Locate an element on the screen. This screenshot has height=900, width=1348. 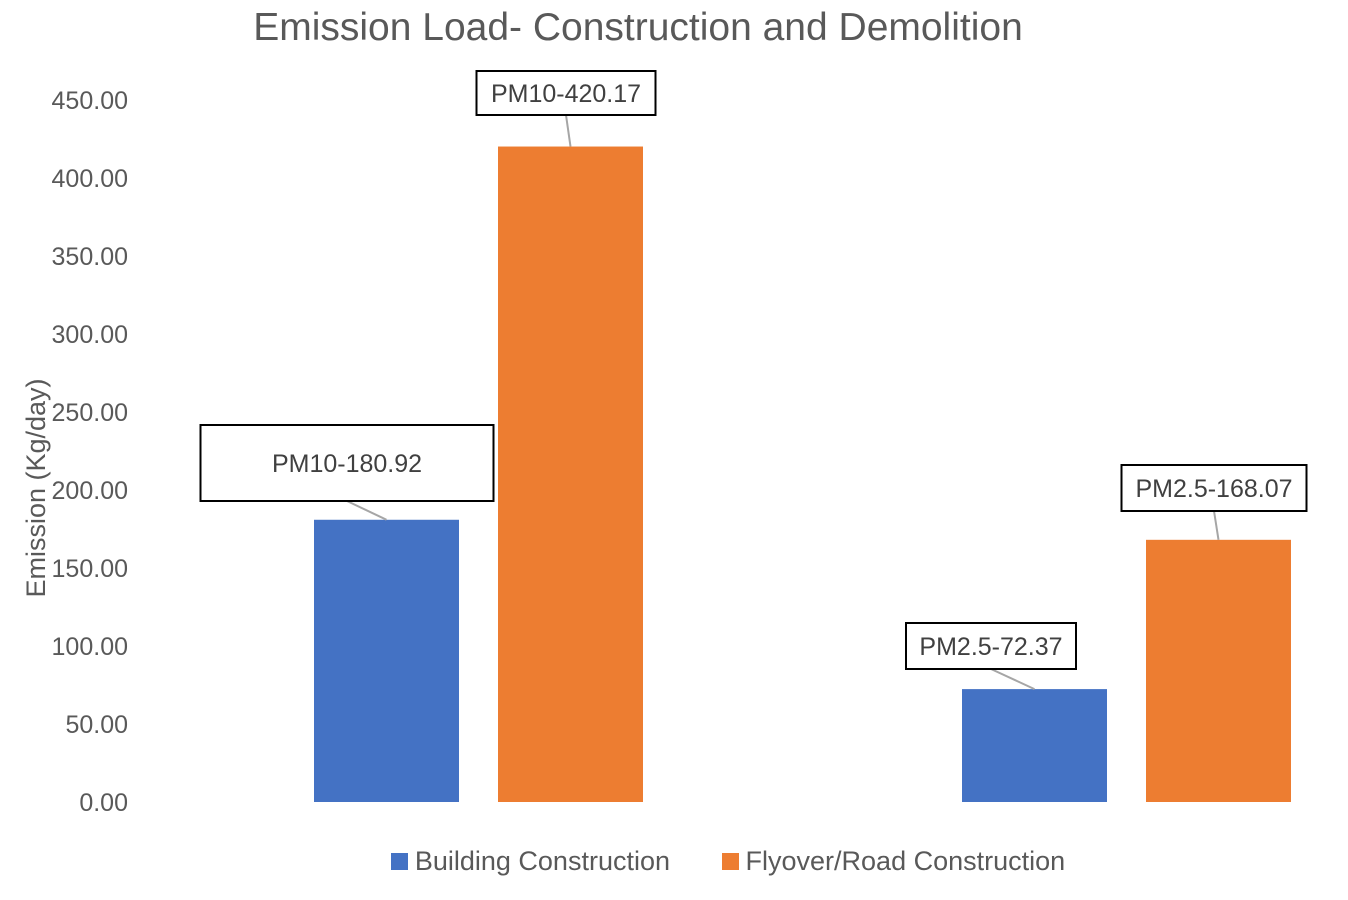
y-tick-label: 100.00 is located at coordinates (90, 647).